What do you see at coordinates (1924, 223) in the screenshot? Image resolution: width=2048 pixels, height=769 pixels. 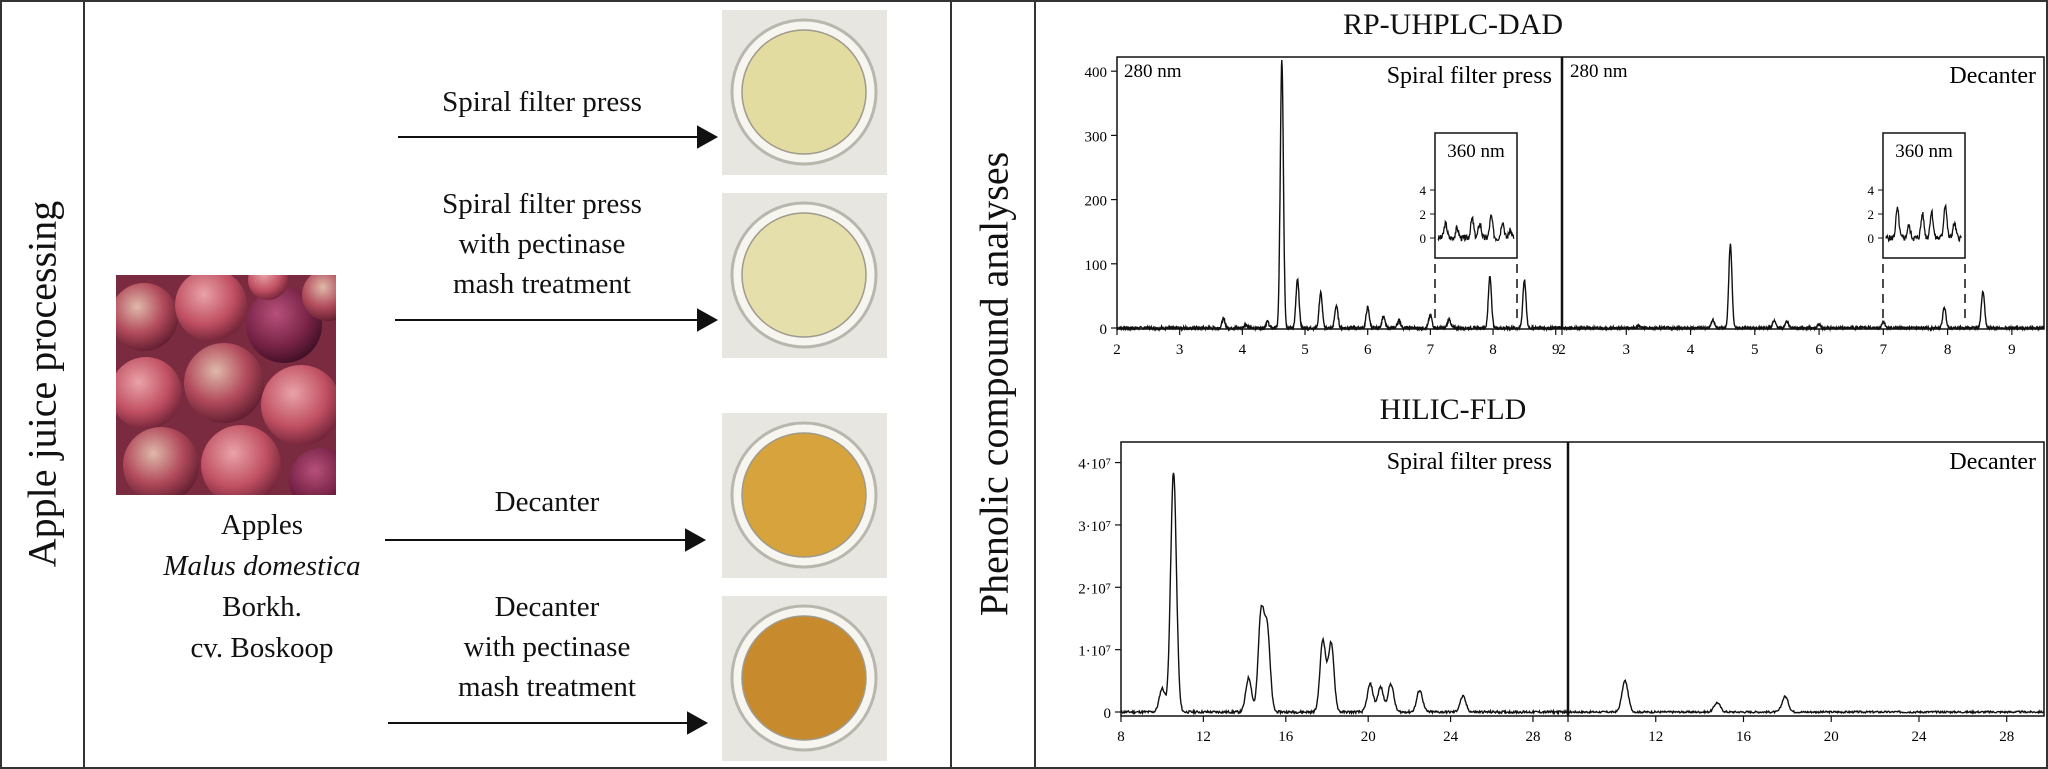 I see `inset-trace-right` at bounding box center [1924, 223].